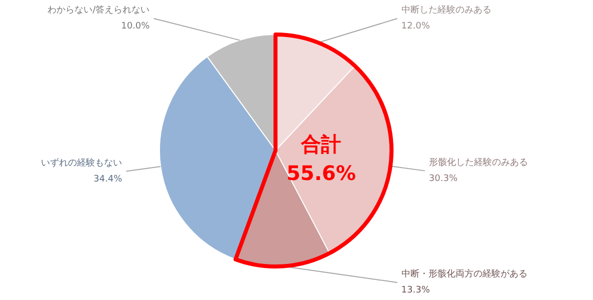  I want to click on text: 合計 55.6%, so click(321, 159).